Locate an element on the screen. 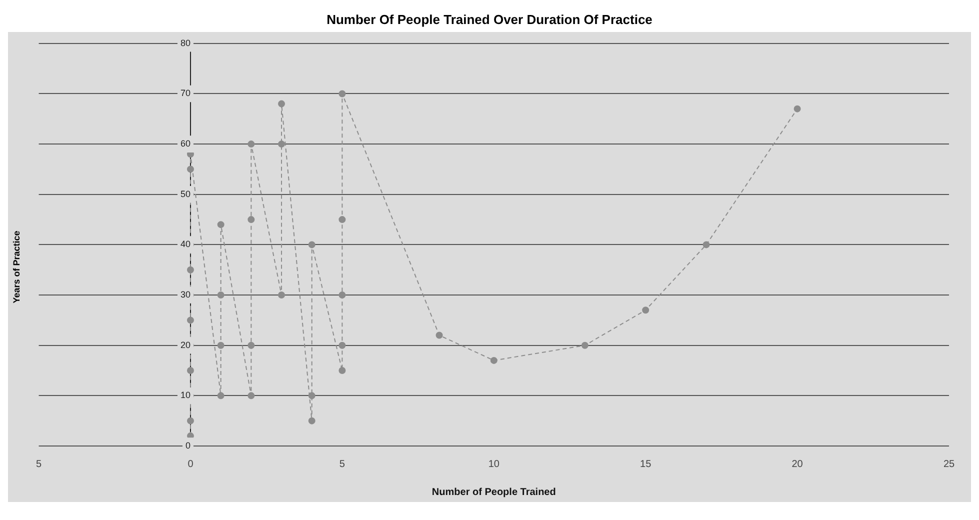 The width and height of the screenshot is (979, 520). x-tick-label: 10 is located at coordinates (494, 464).